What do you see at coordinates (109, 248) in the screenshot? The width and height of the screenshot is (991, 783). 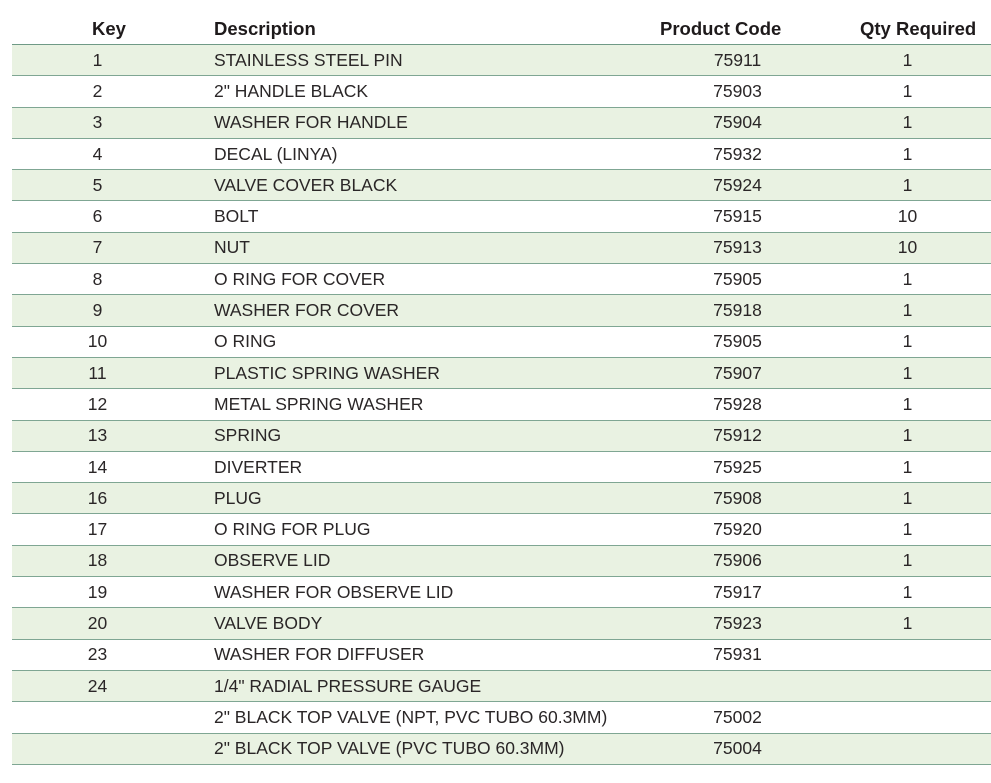 I see `cell-key: 7` at bounding box center [109, 248].